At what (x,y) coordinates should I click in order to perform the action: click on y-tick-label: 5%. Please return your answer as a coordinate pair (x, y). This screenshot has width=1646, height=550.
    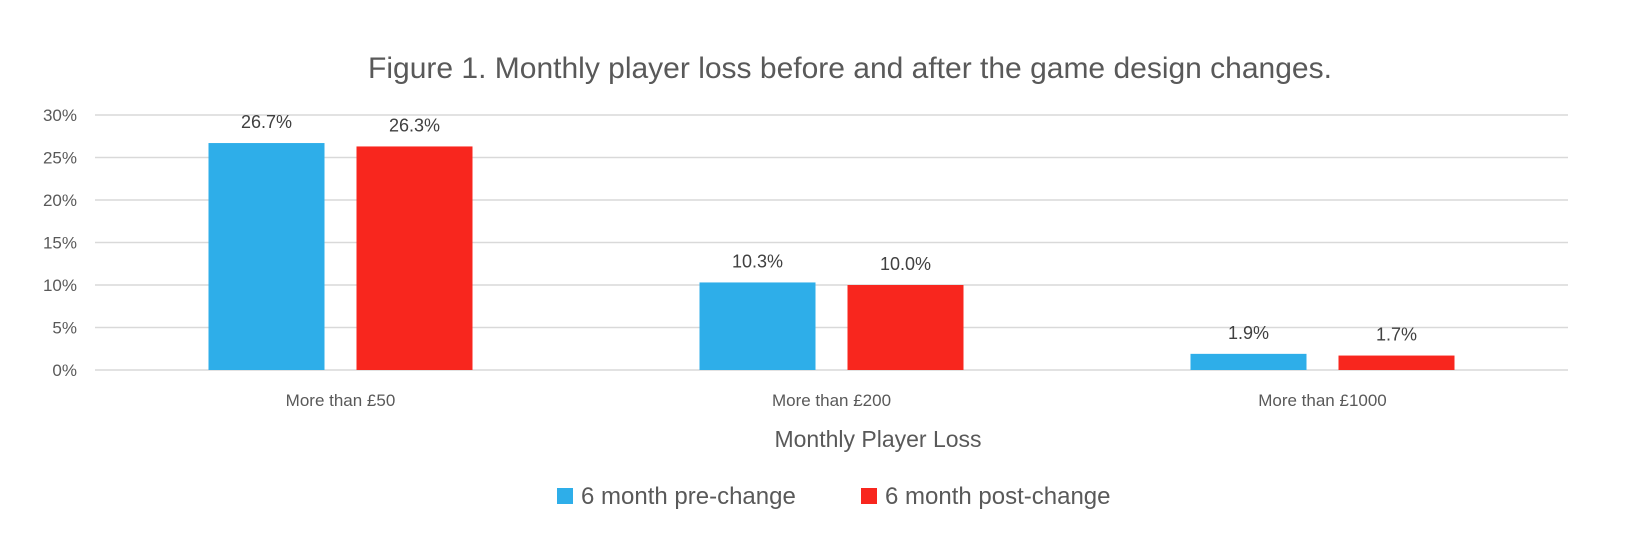
    Looking at the image, I should click on (64, 328).